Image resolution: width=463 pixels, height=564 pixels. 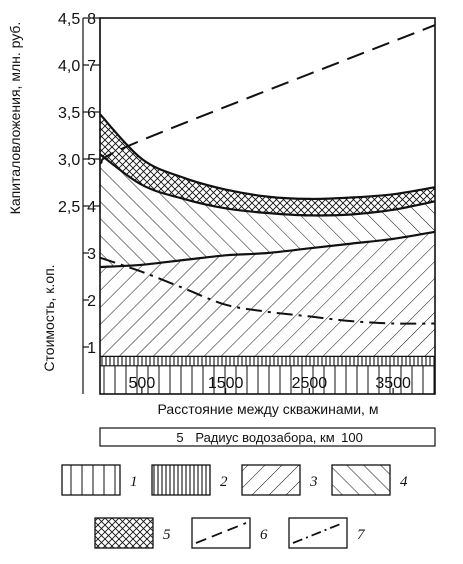 What do you see at coordinates (91, 207) in the screenshot?
I see `inner-tick-label: 4` at bounding box center [91, 207].